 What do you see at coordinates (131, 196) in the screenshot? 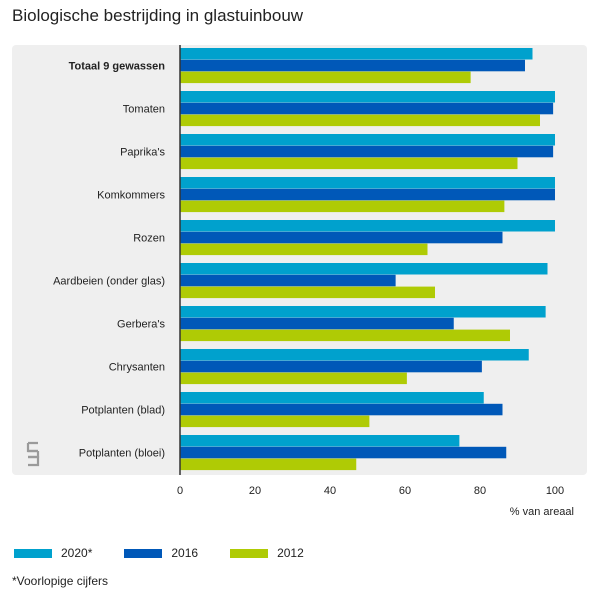
I see `category-label: Komkommers` at bounding box center [131, 196].